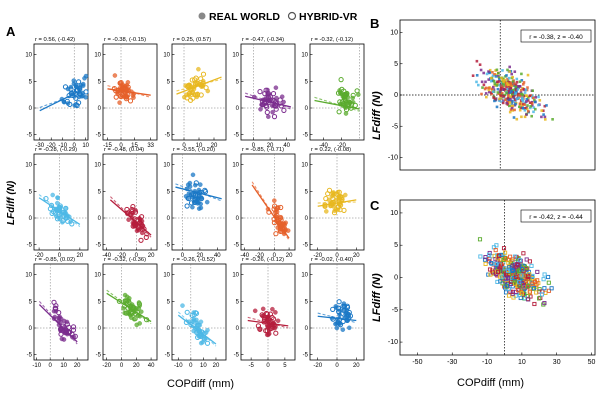 The width and height of the screenshot is (600, 400). I want to click on panel-label-a: A, so click(11, 31).